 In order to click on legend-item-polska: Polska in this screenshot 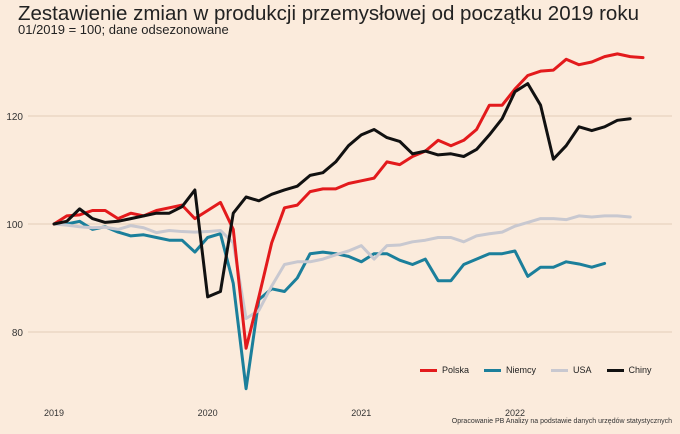, I will do `click(444, 370)`.